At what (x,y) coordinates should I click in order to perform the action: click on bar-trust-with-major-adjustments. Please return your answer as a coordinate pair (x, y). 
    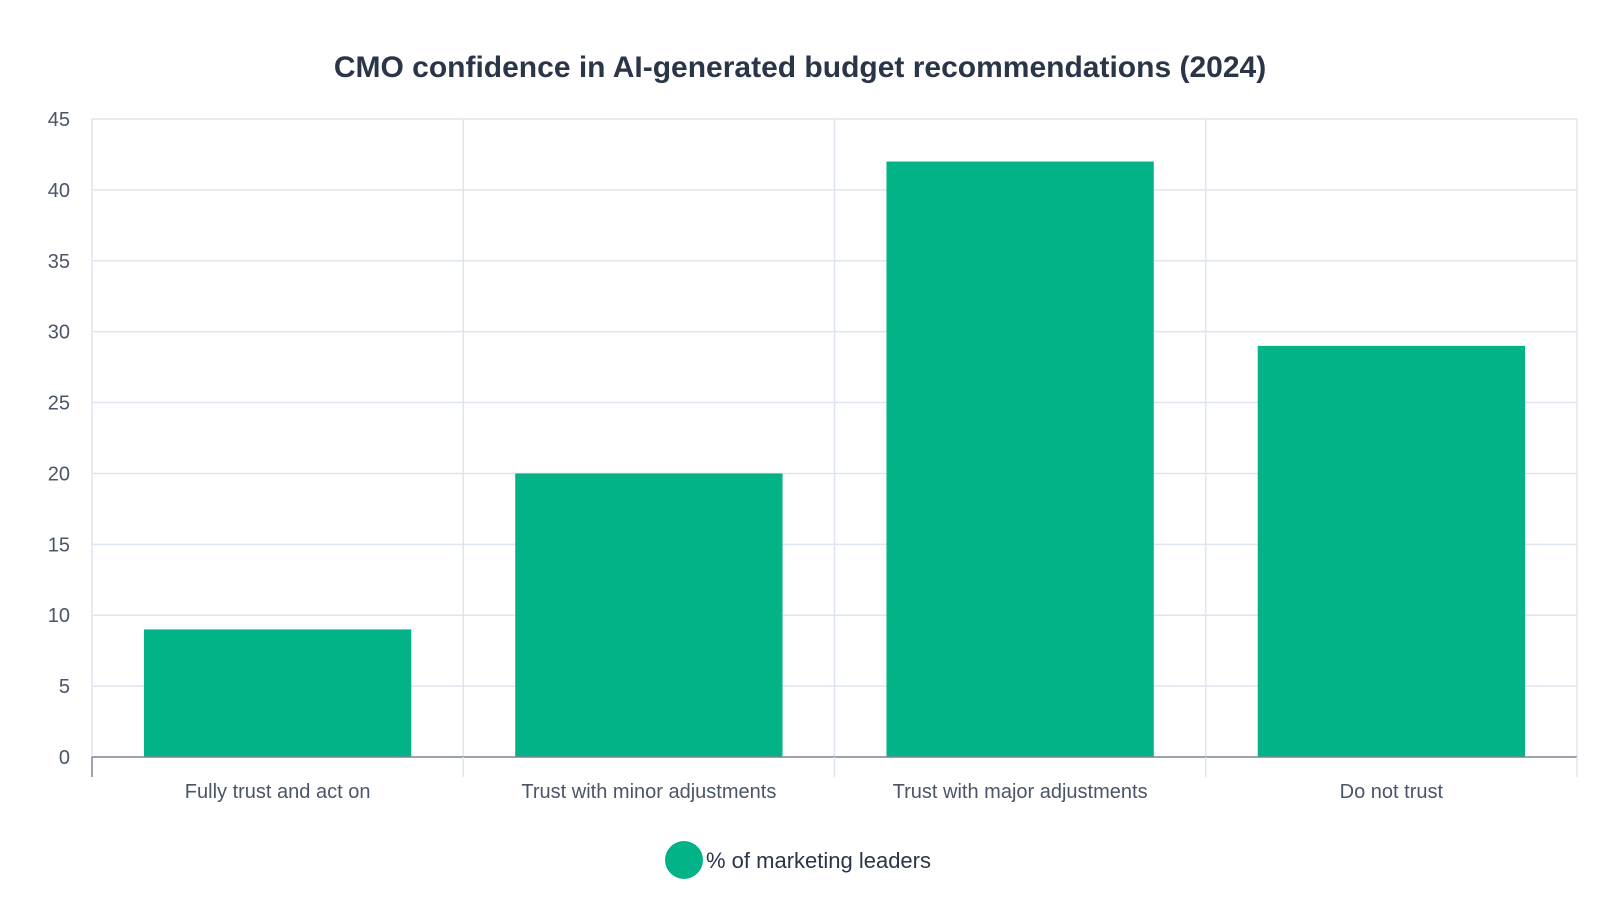
    Looking at the image, I should click on (1020, 459).